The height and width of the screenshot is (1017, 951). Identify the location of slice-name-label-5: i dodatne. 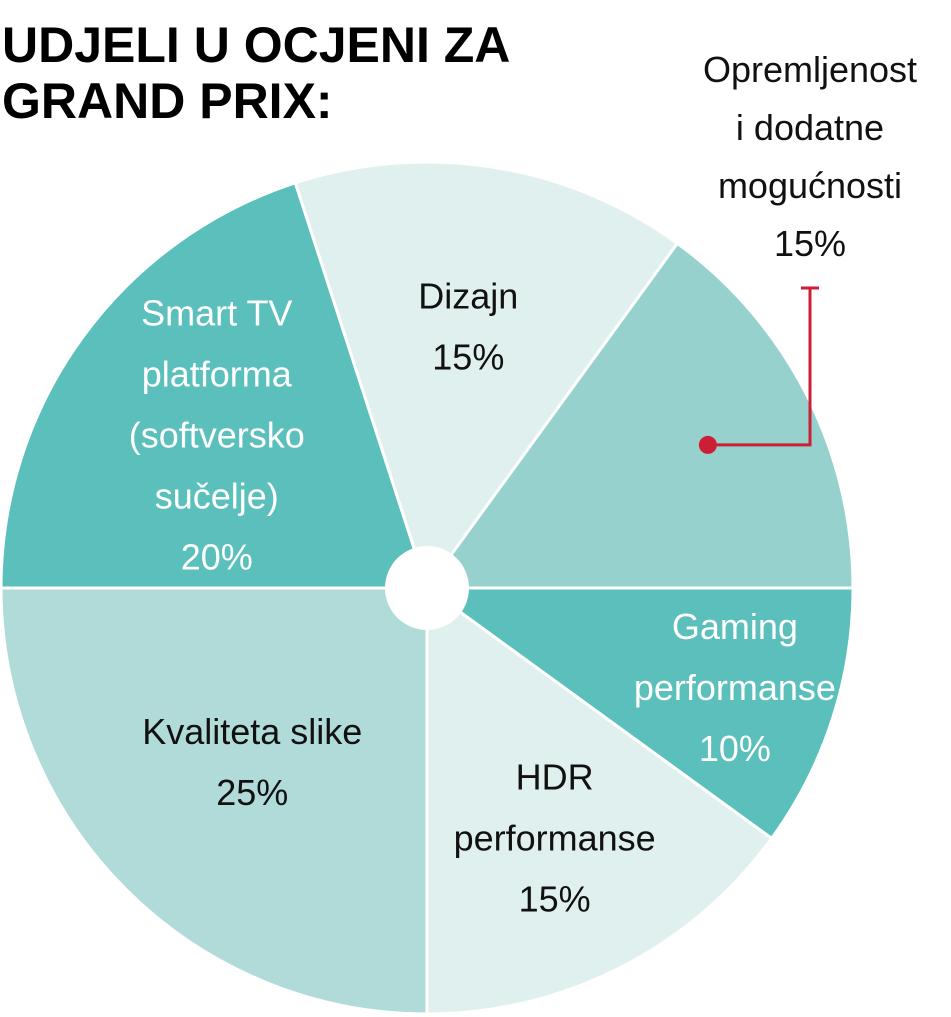
(810, 127).